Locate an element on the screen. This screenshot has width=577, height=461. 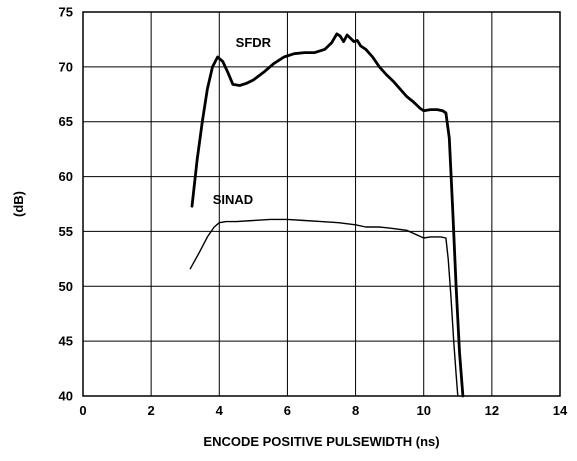
series-label-sfdr: SFDR is located at coordinates (254, 42).